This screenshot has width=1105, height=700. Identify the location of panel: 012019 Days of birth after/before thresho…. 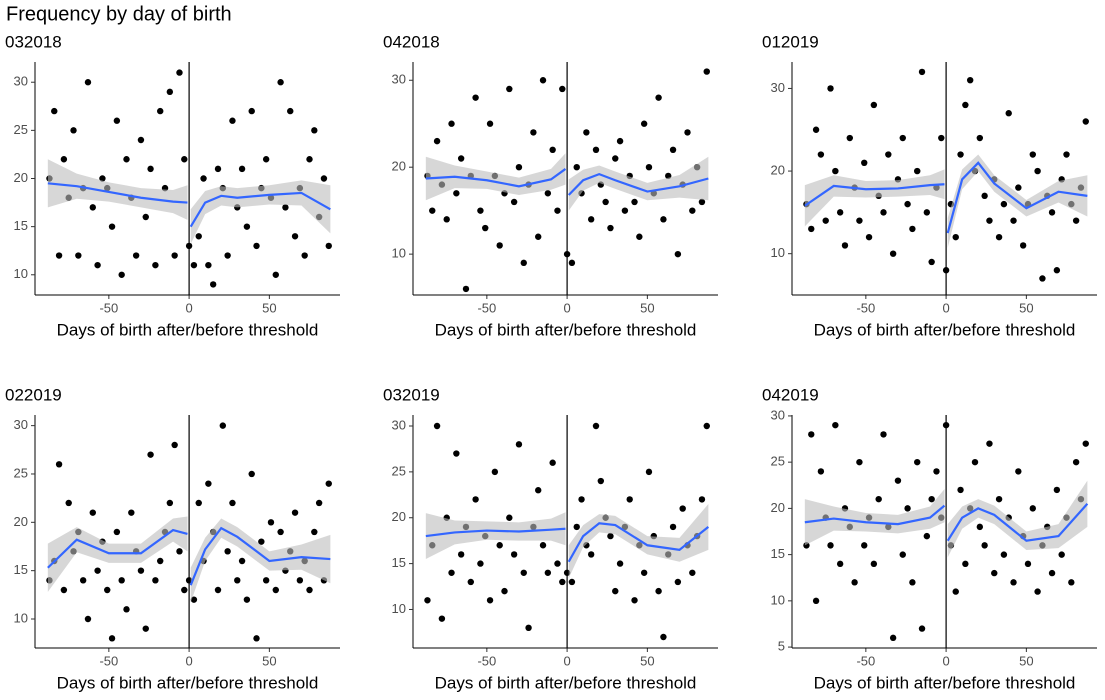
(929, 185).